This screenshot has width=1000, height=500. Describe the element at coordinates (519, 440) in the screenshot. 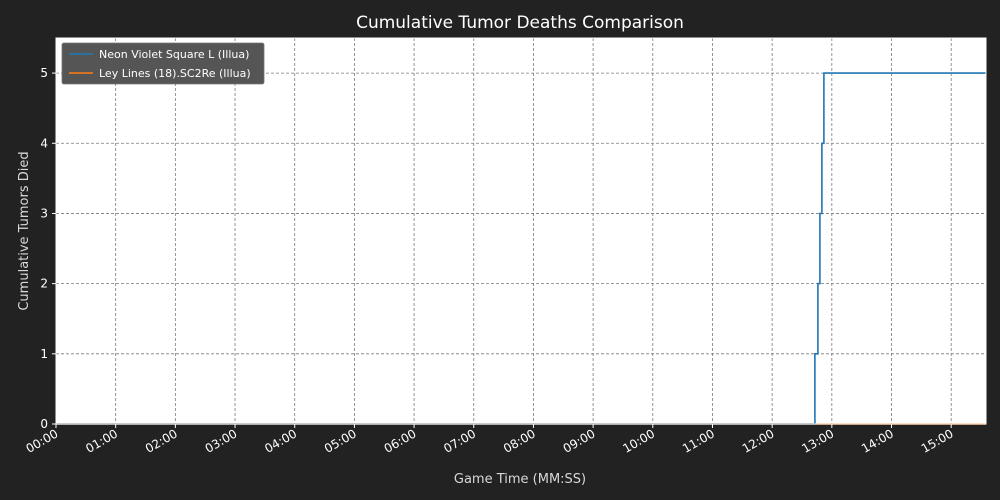

I see `x-tick-label: 08:00` at that location.